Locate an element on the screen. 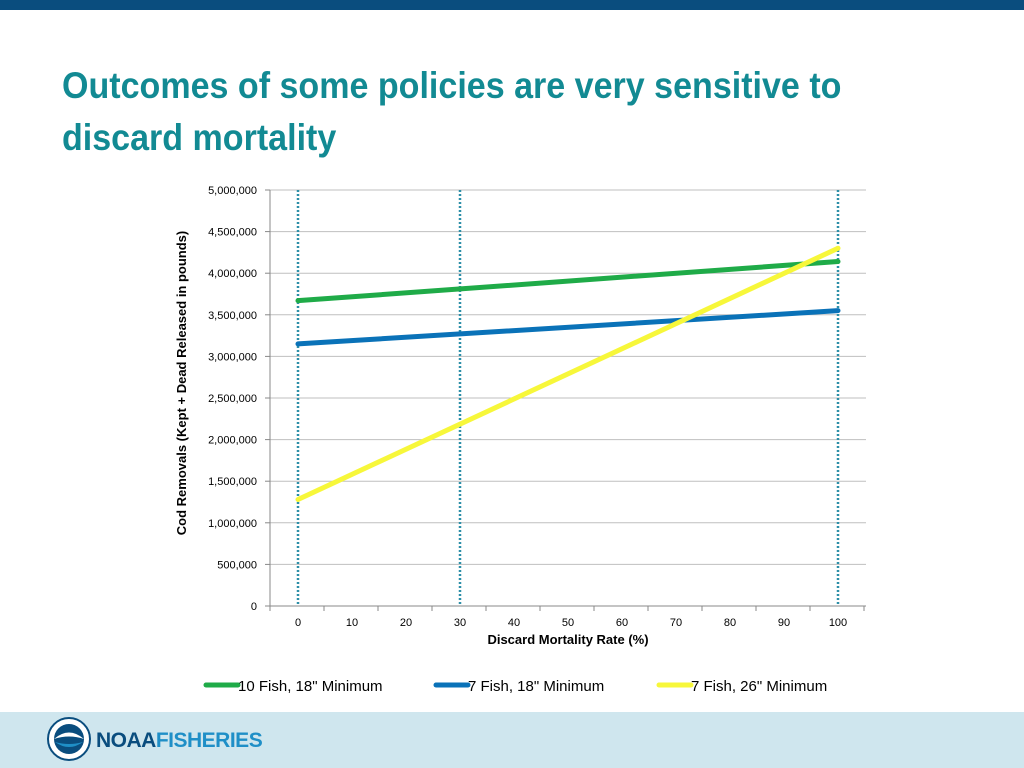  legend-label: 7 Fish, 18" Minimum is located at coordinates (536, 686).